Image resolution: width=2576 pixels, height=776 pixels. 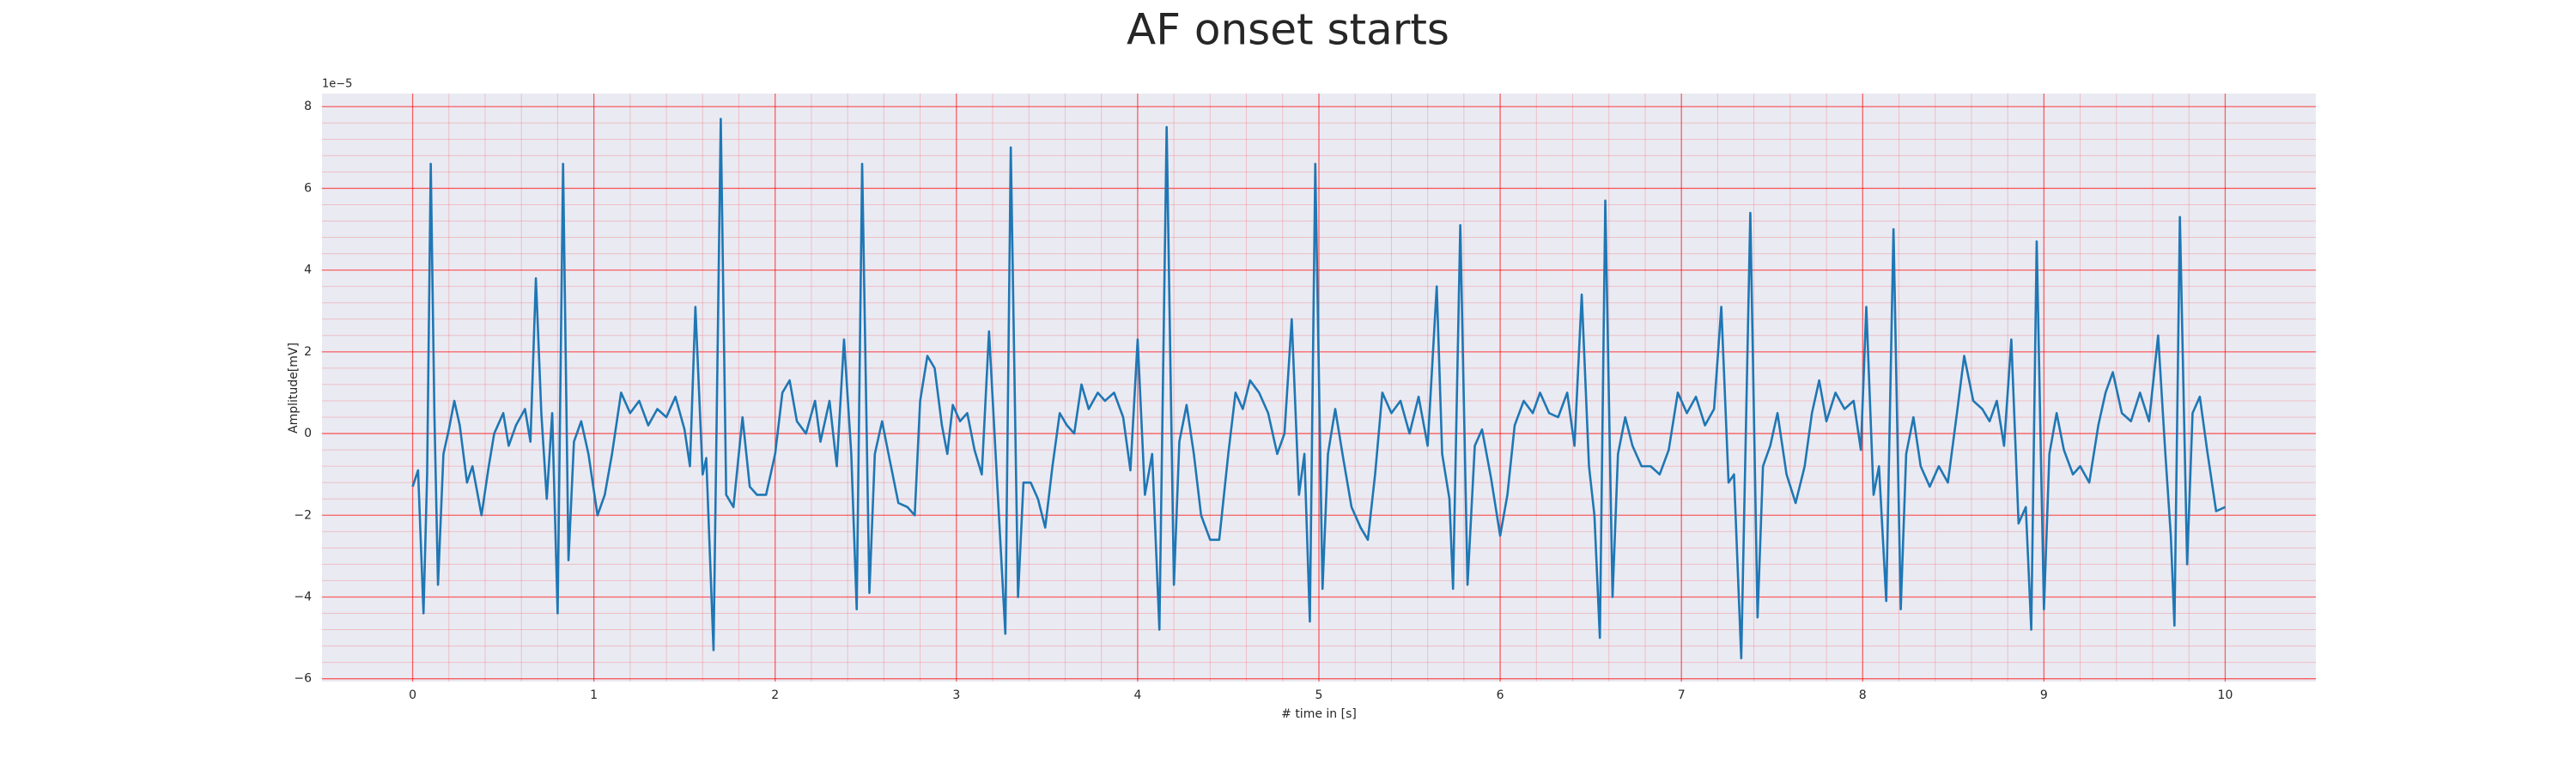 What do you see at coordinates (2044, 695) in the screenshot?
I see `x-tick-label: 9` at bounding box center [2044, 695].